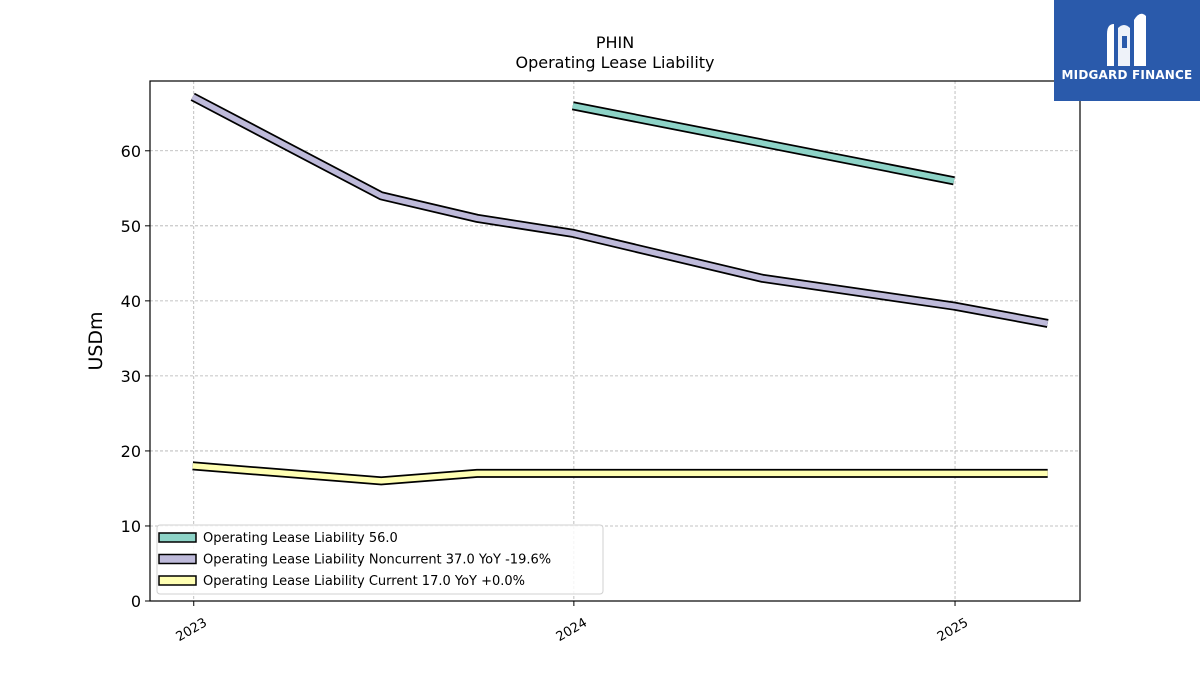 The image size is (1200, 675). I want to click on legend-entry-label: Operating Lease Liability 56.0, so click(300, 538).